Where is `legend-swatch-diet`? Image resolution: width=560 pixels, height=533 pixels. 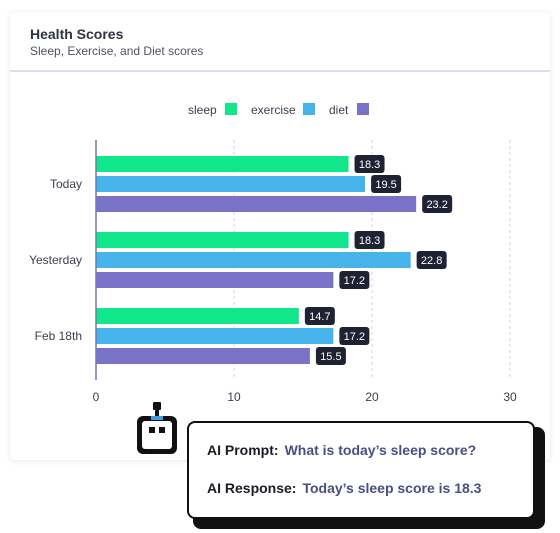 legend-swatch-diet is located at coordinates (363, 109).